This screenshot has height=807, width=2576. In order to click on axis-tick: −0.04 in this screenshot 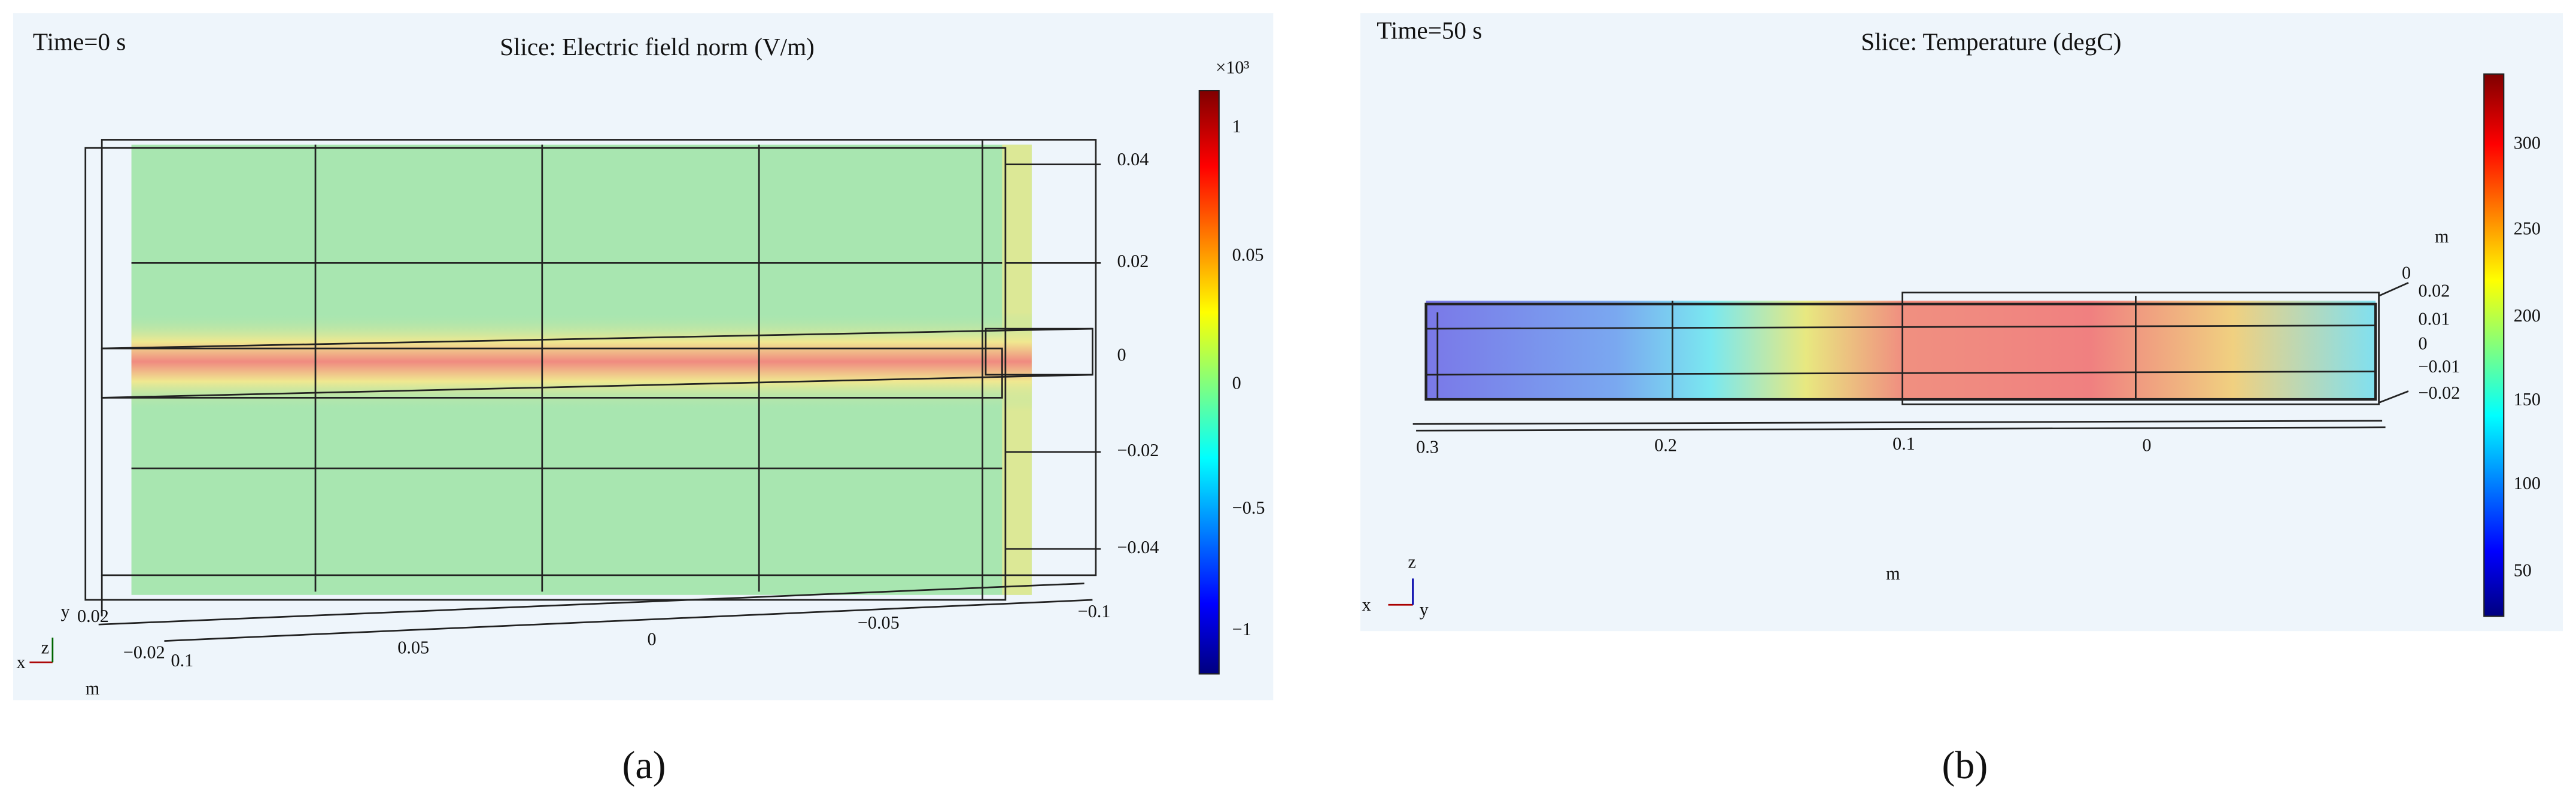, I will do `click(1138, 547)`.